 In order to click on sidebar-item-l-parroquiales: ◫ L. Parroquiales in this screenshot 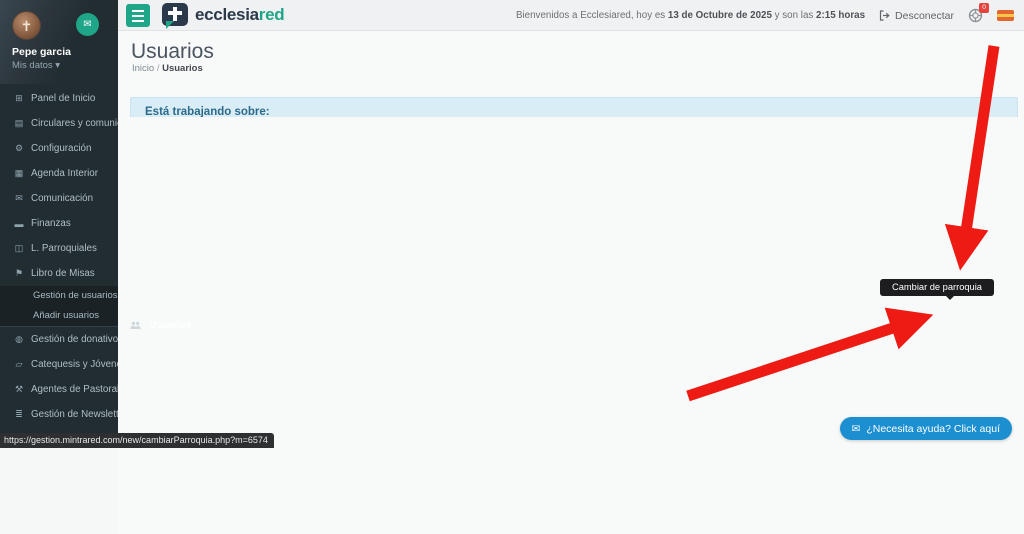, I will do `click(59, 248)`.